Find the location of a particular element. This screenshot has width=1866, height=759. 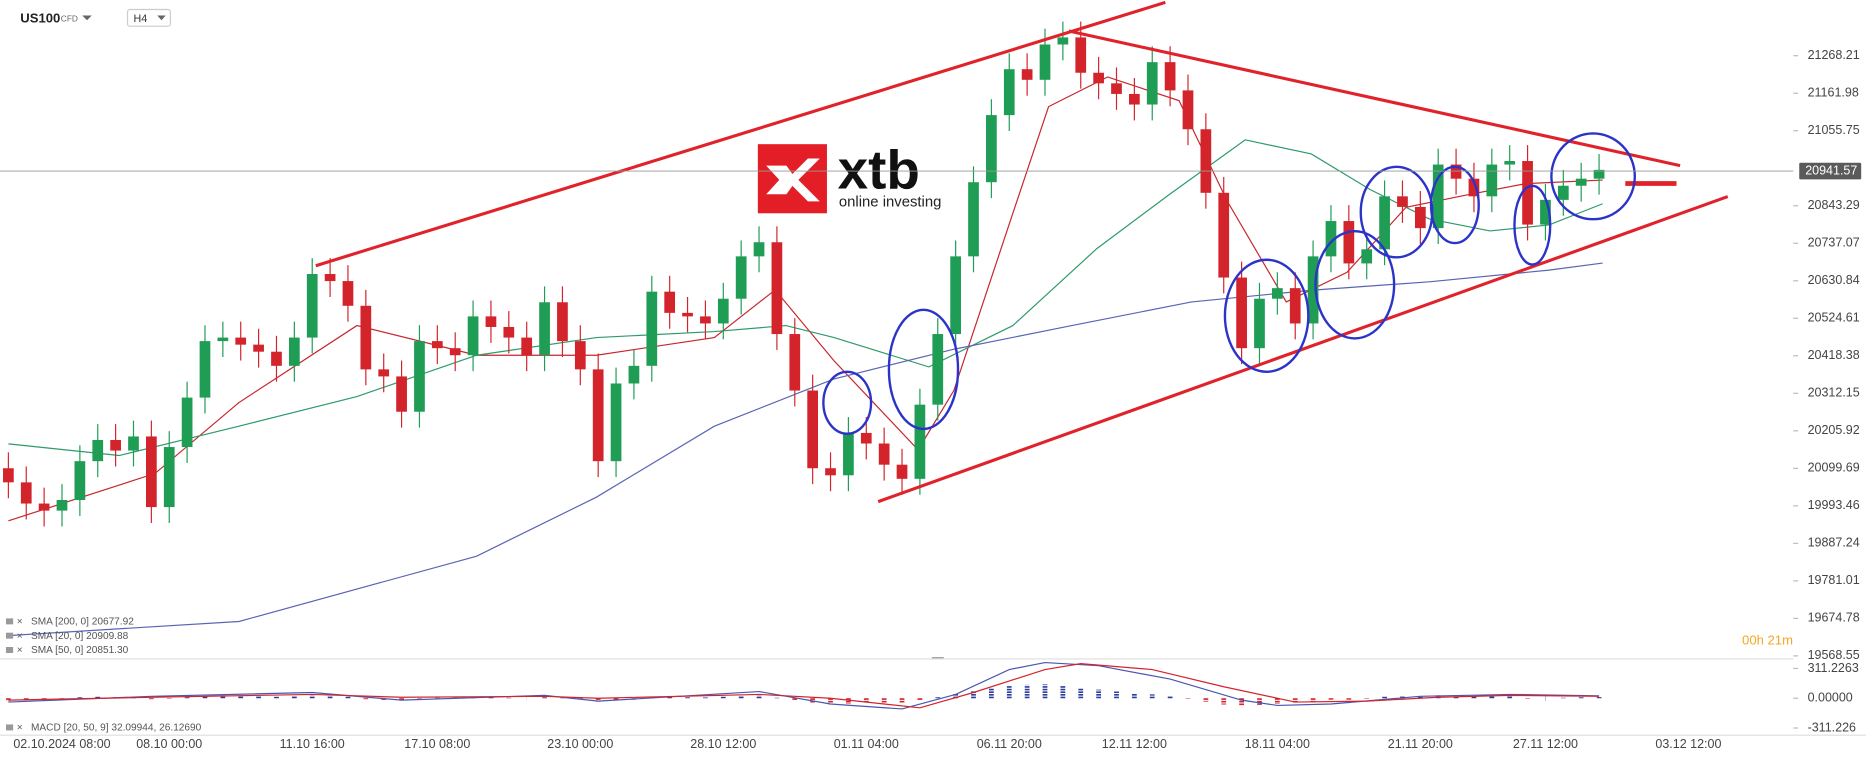

y-tick-label: 20843.29 is located at coordinates (1834, 205).